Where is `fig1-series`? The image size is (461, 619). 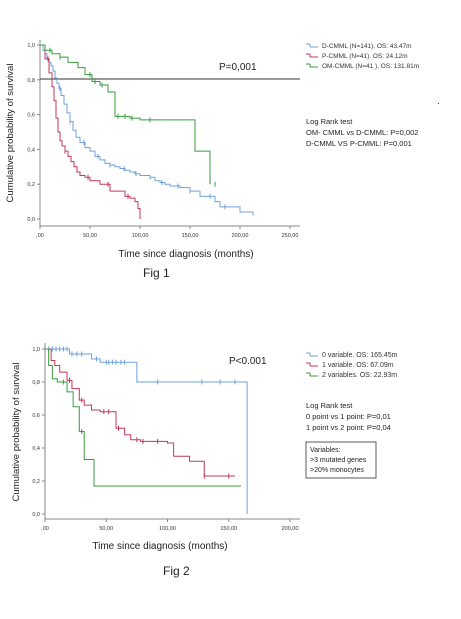
fig1-series is located at coordinates (147, 131).